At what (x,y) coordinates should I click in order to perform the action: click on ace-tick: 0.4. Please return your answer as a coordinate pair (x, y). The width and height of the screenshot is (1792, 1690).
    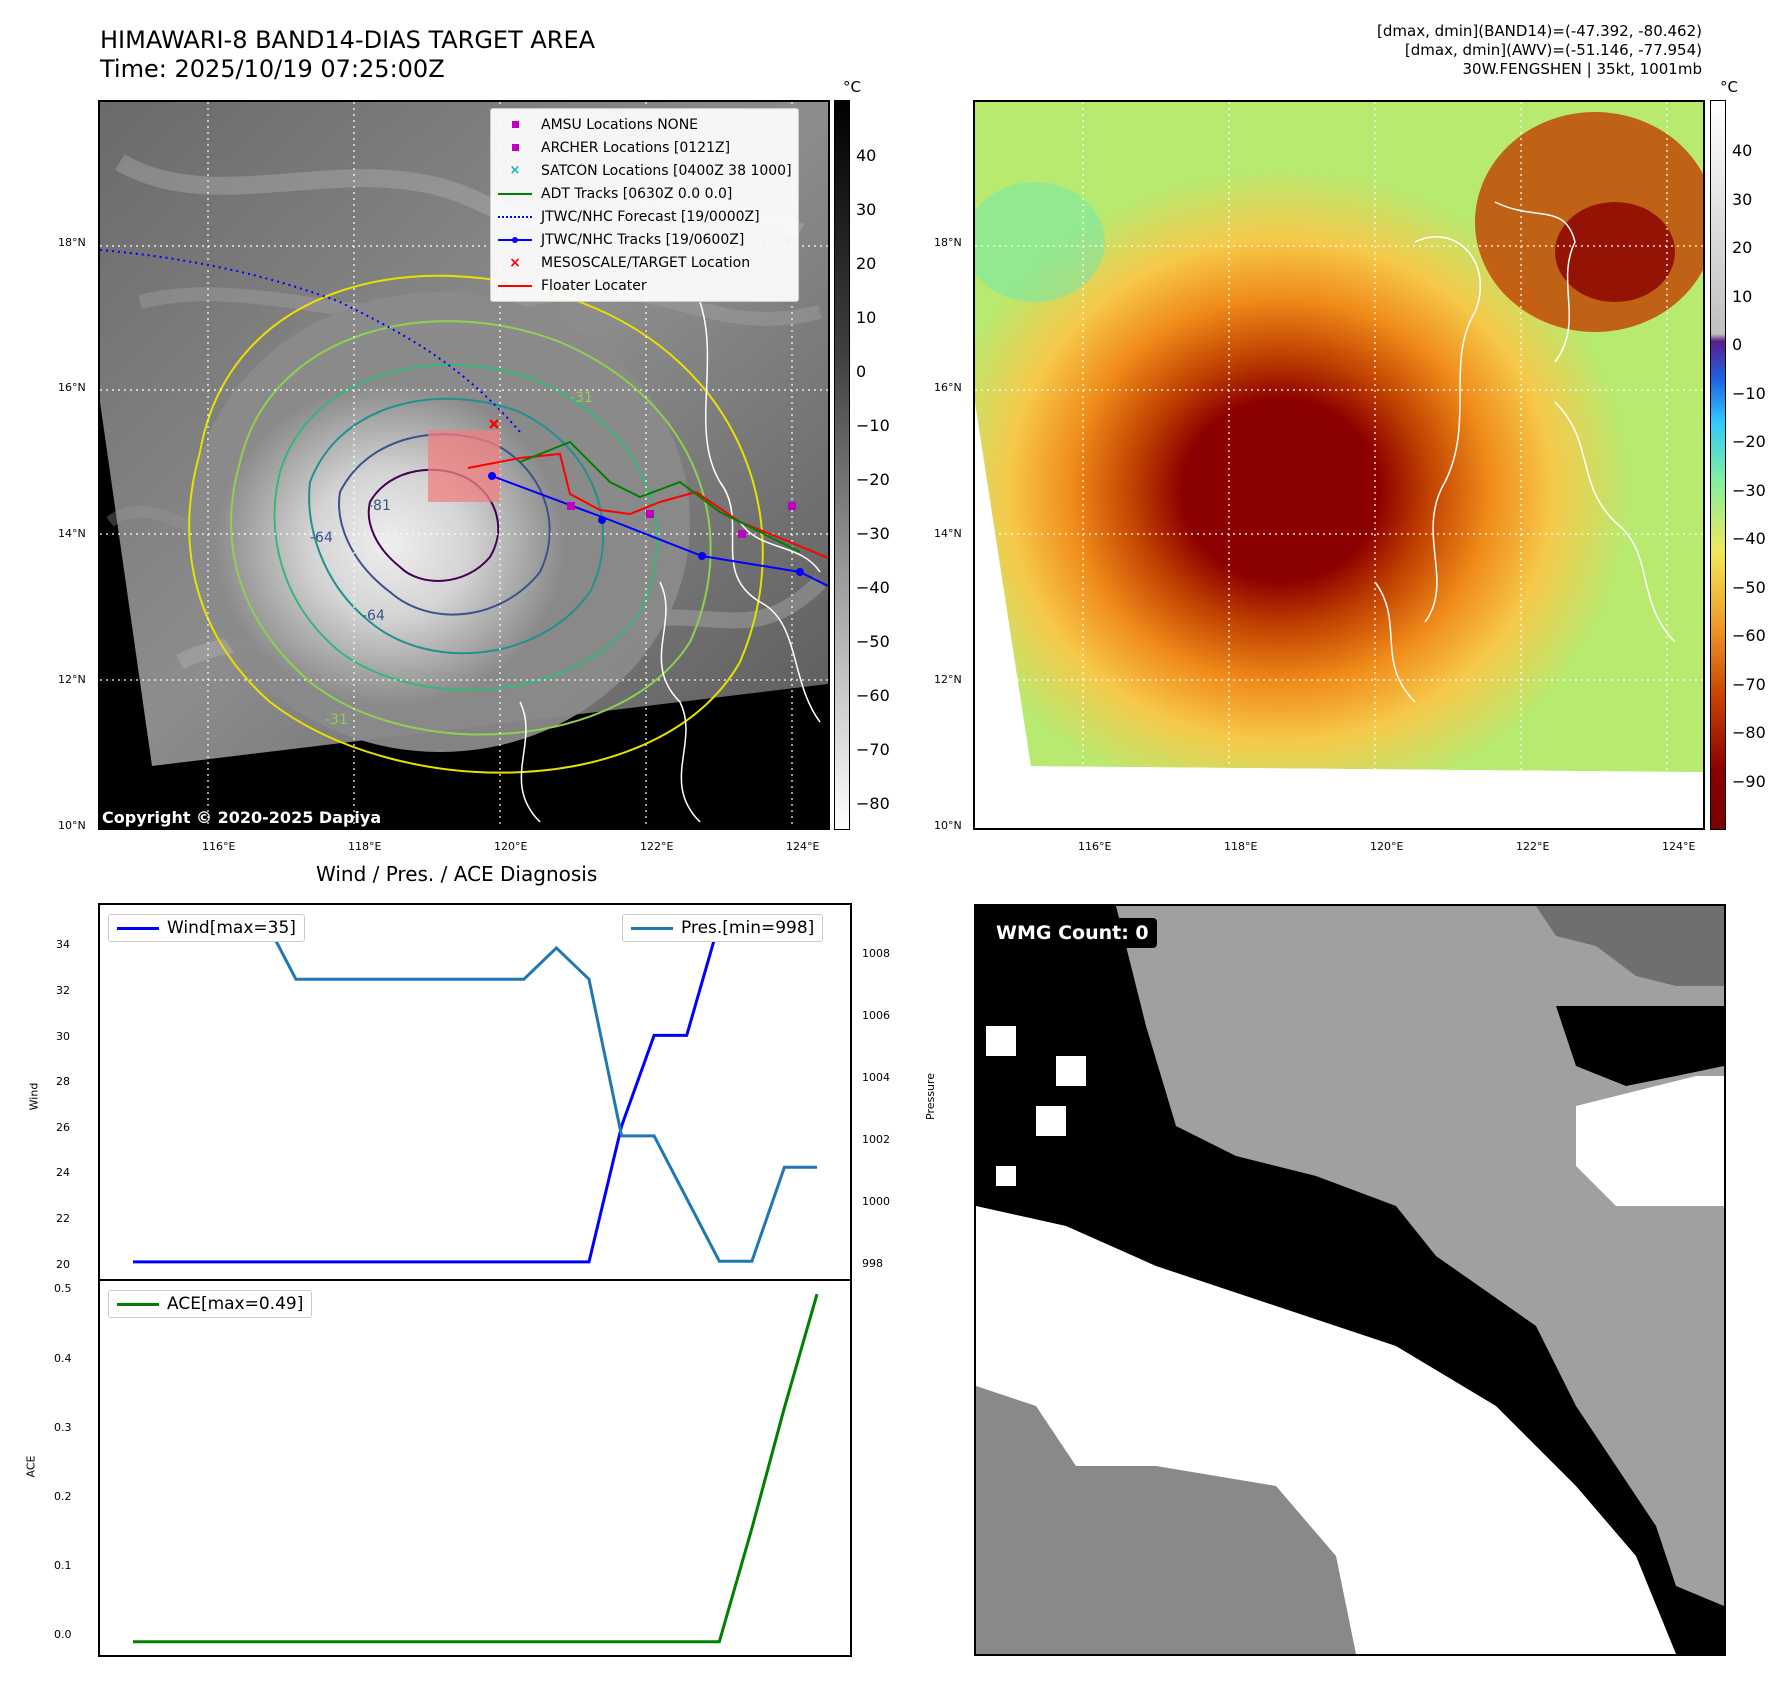
    Looking at the image, I should click on (63, 1358).